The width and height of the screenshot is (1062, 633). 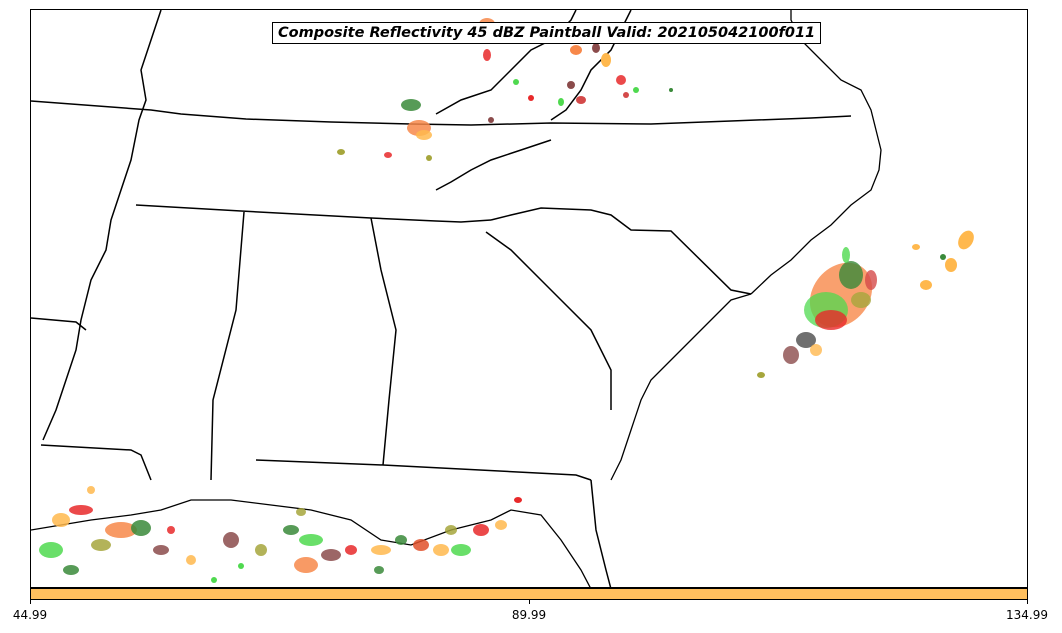 What do you see at coordinates (865, 304) in the screenshot?
I see `paintball-cluster-east` at bounding box center [865, 304].